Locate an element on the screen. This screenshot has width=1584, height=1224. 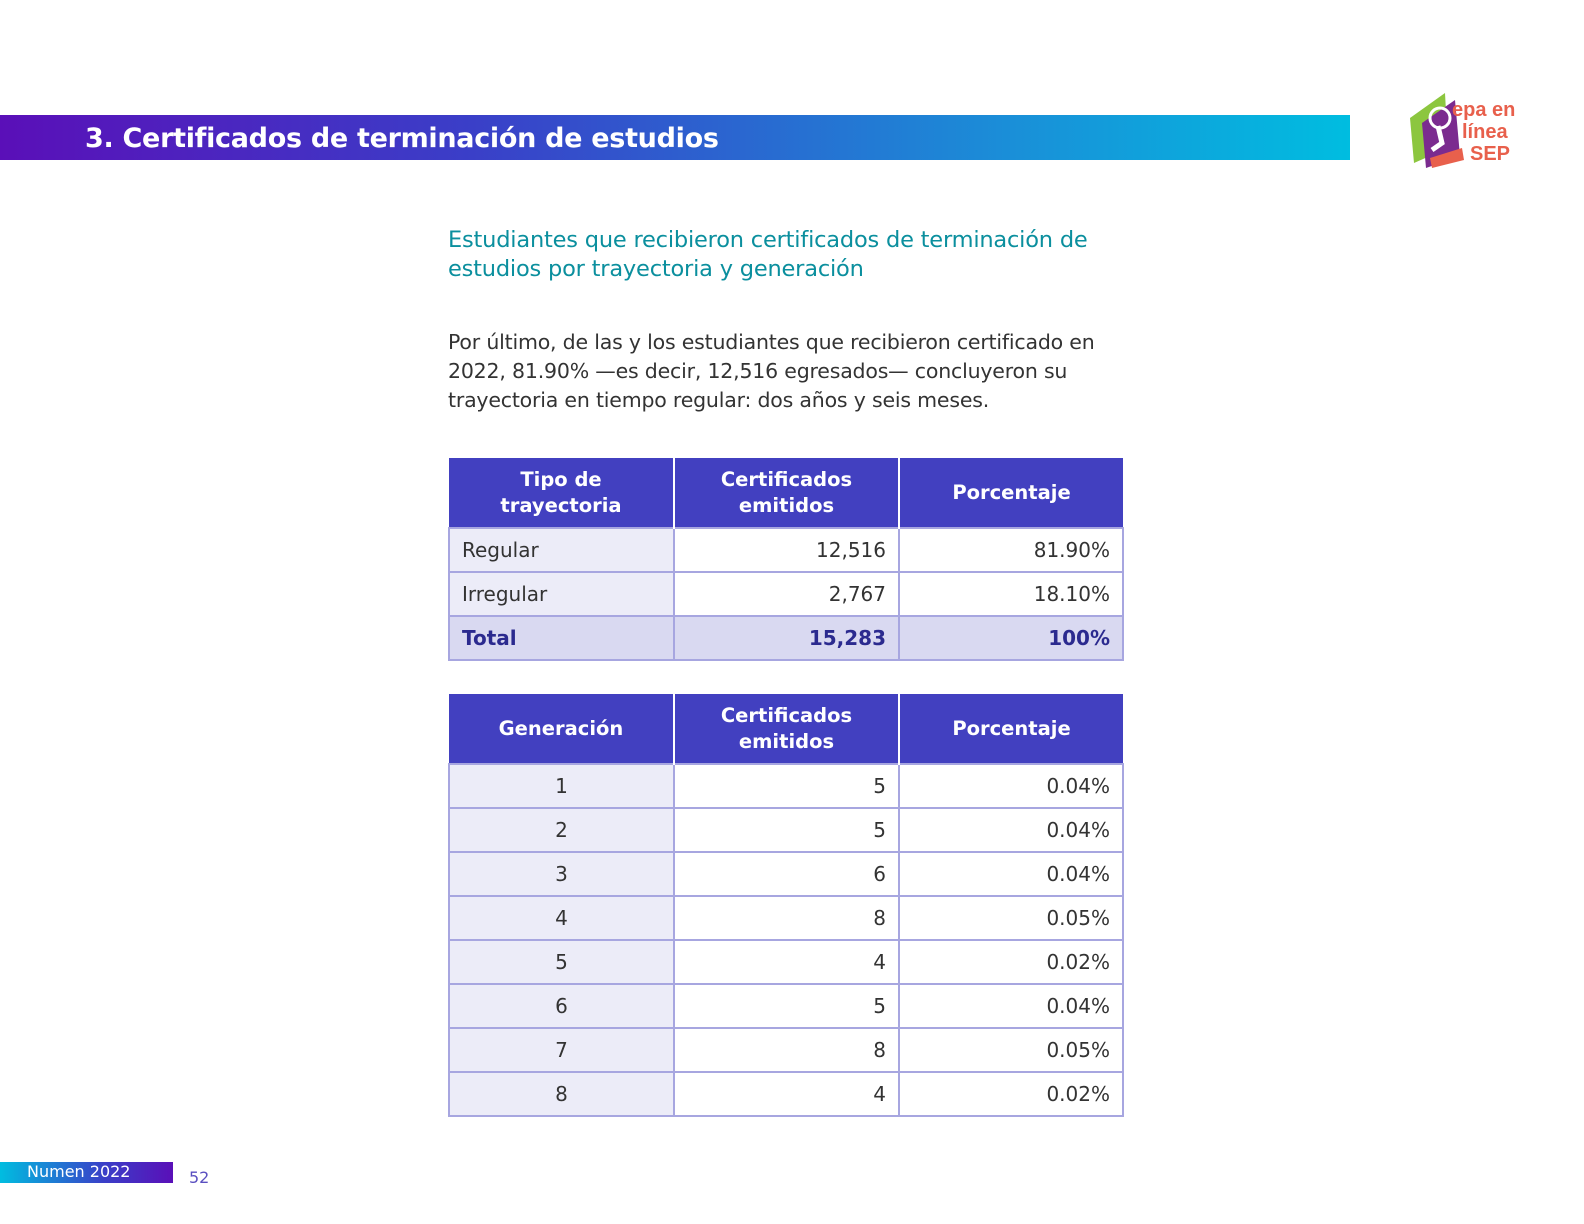
header-generacion: Generación is located at coordinates (561, 729).